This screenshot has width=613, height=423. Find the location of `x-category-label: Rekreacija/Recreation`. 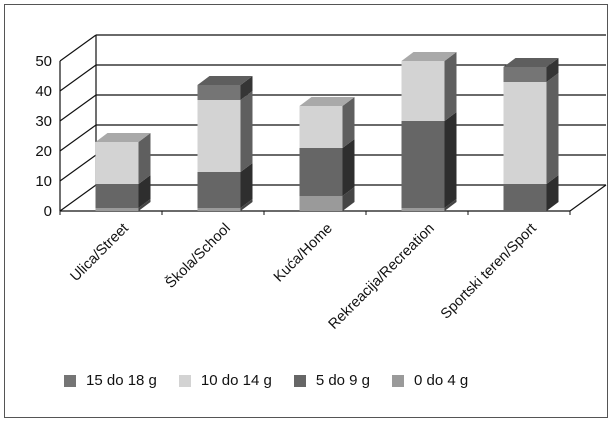

x-category-label: Rekreacija/Recreation is located at coordinates (382, 277).